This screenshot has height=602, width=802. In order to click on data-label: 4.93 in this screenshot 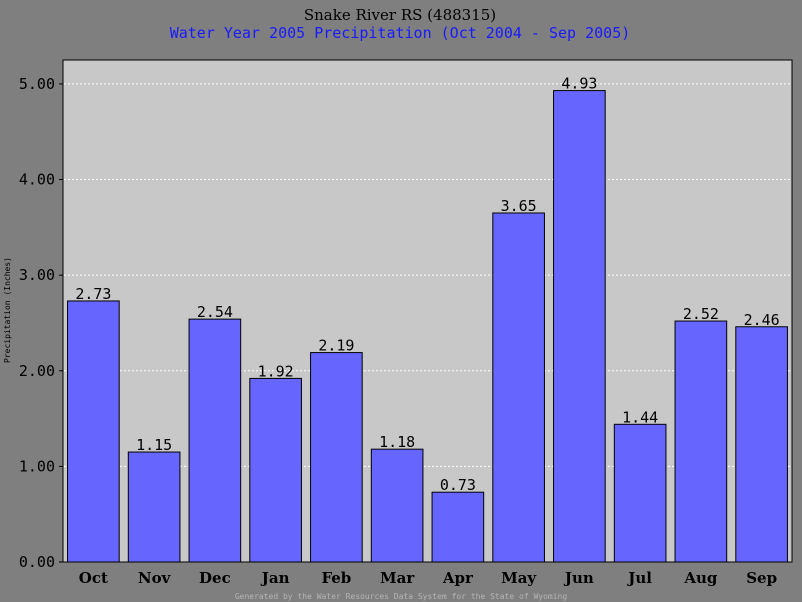, I will do `click(579, 84)`.